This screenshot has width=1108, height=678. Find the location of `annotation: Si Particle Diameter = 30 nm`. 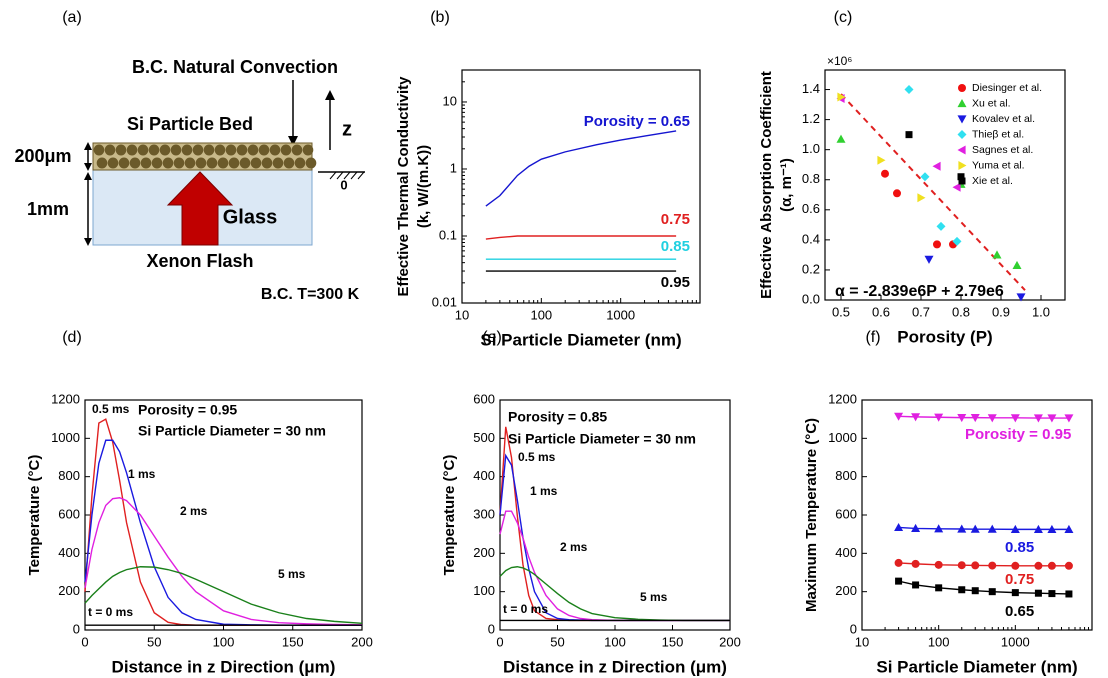

annotation: Si Particle Diameter = 30 nm is located at coordinates (232, 431).